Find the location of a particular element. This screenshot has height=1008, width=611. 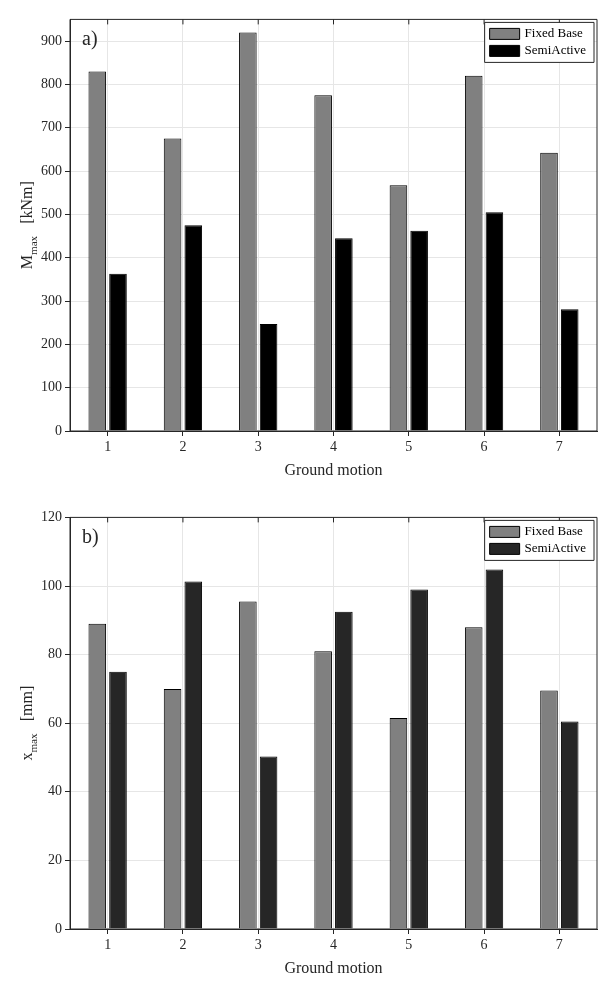

y-tick-label: 700 is located at coordinates (51, 127).